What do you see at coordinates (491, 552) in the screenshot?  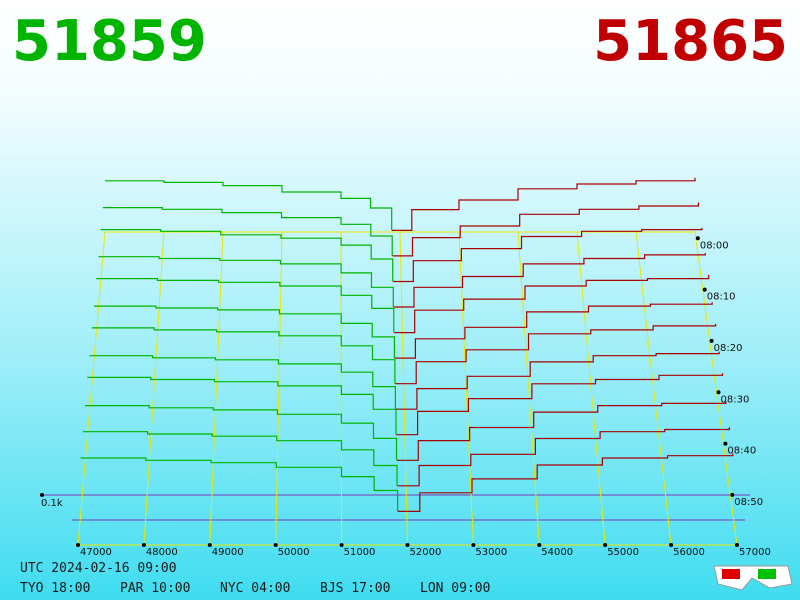 I see `x-tick-label: 53000` at bounding box center [491, 552].